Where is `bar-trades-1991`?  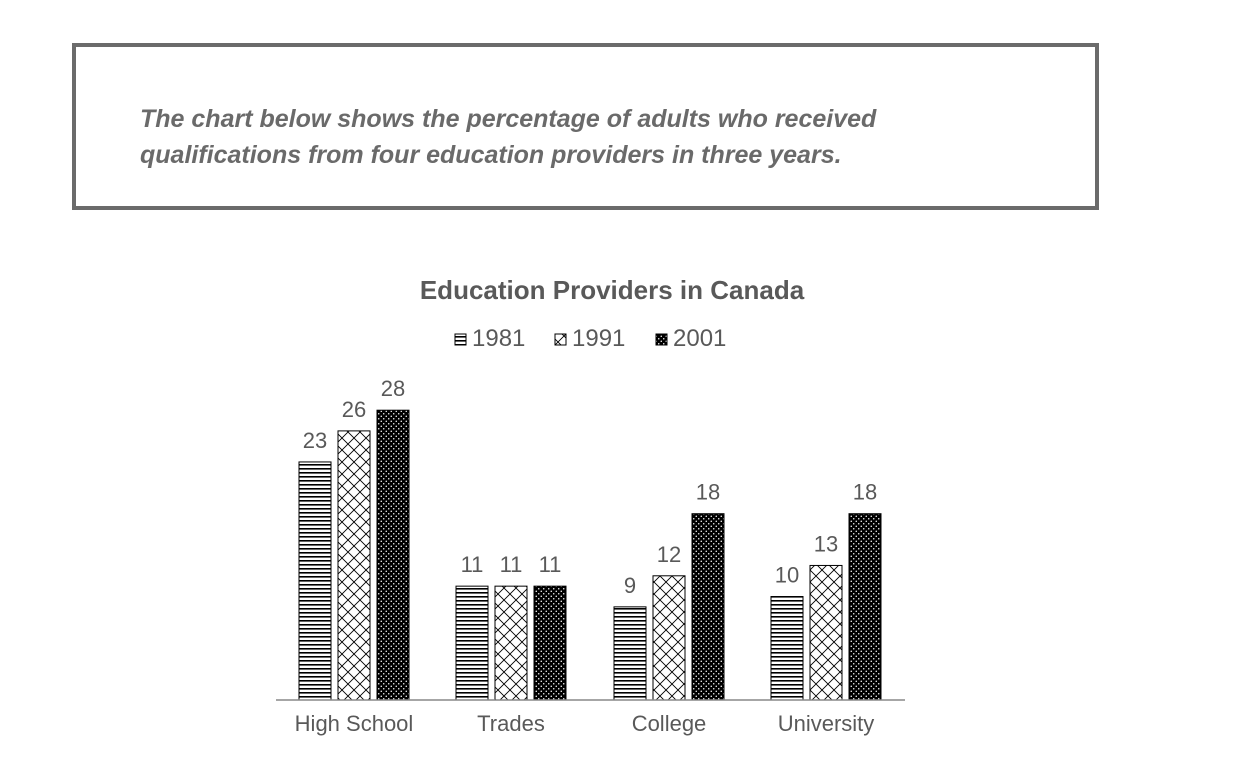 bar-trades-1991 is located at coordinates (511, 643).